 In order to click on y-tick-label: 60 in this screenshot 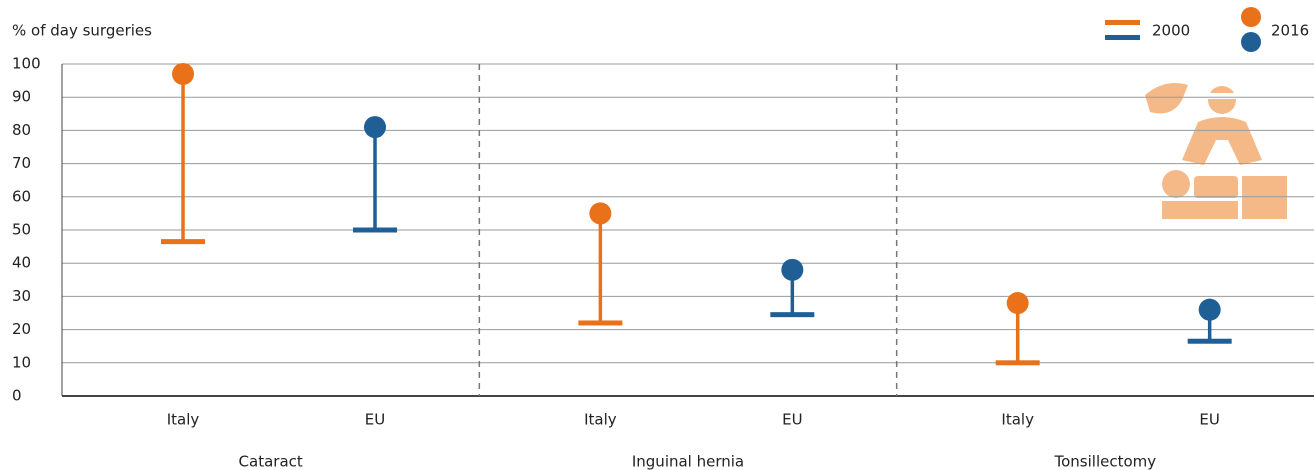, I will do `click(21, 196)`.